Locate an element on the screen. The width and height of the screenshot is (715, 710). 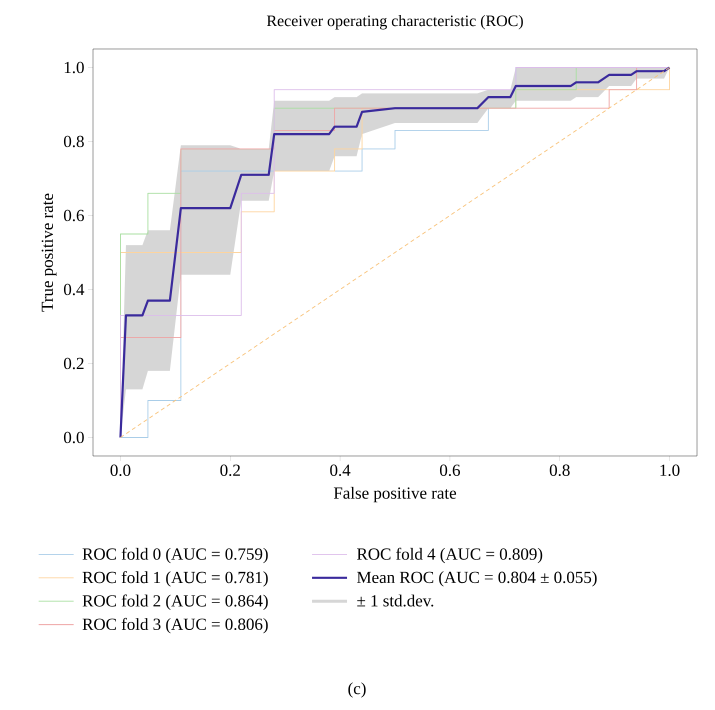
legend-label: ROC fold 4 (AUC = 0.809) is located at coordinates (449, 556).